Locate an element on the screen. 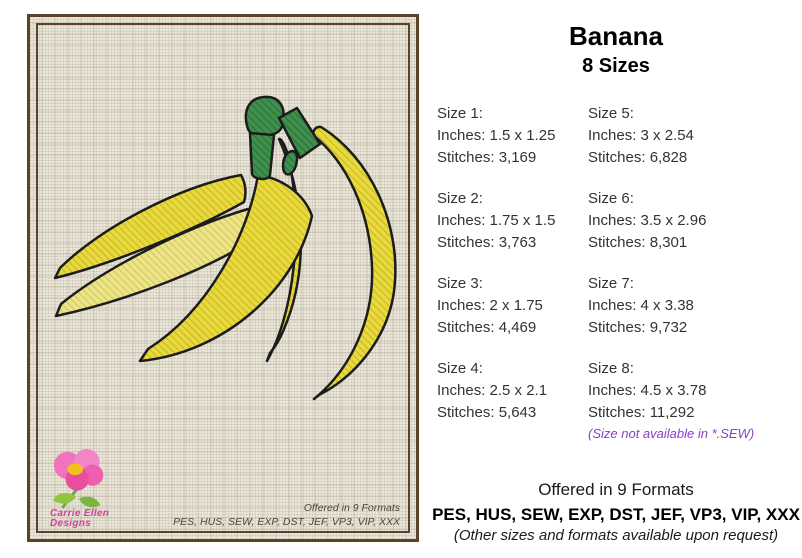 This screenshot has height=558, width=802. size-label: Size 5: is located at coordinates (611, 113).